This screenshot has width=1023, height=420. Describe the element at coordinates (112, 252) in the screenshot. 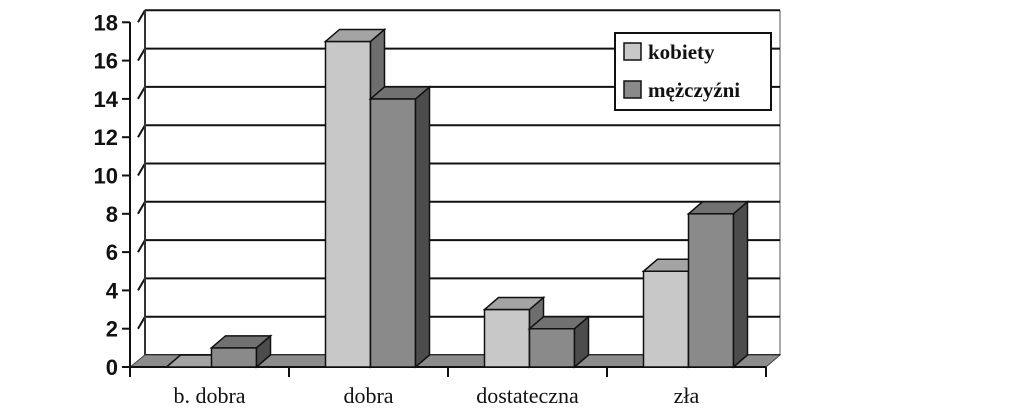

I see `y-tick-label: 6` at that location.